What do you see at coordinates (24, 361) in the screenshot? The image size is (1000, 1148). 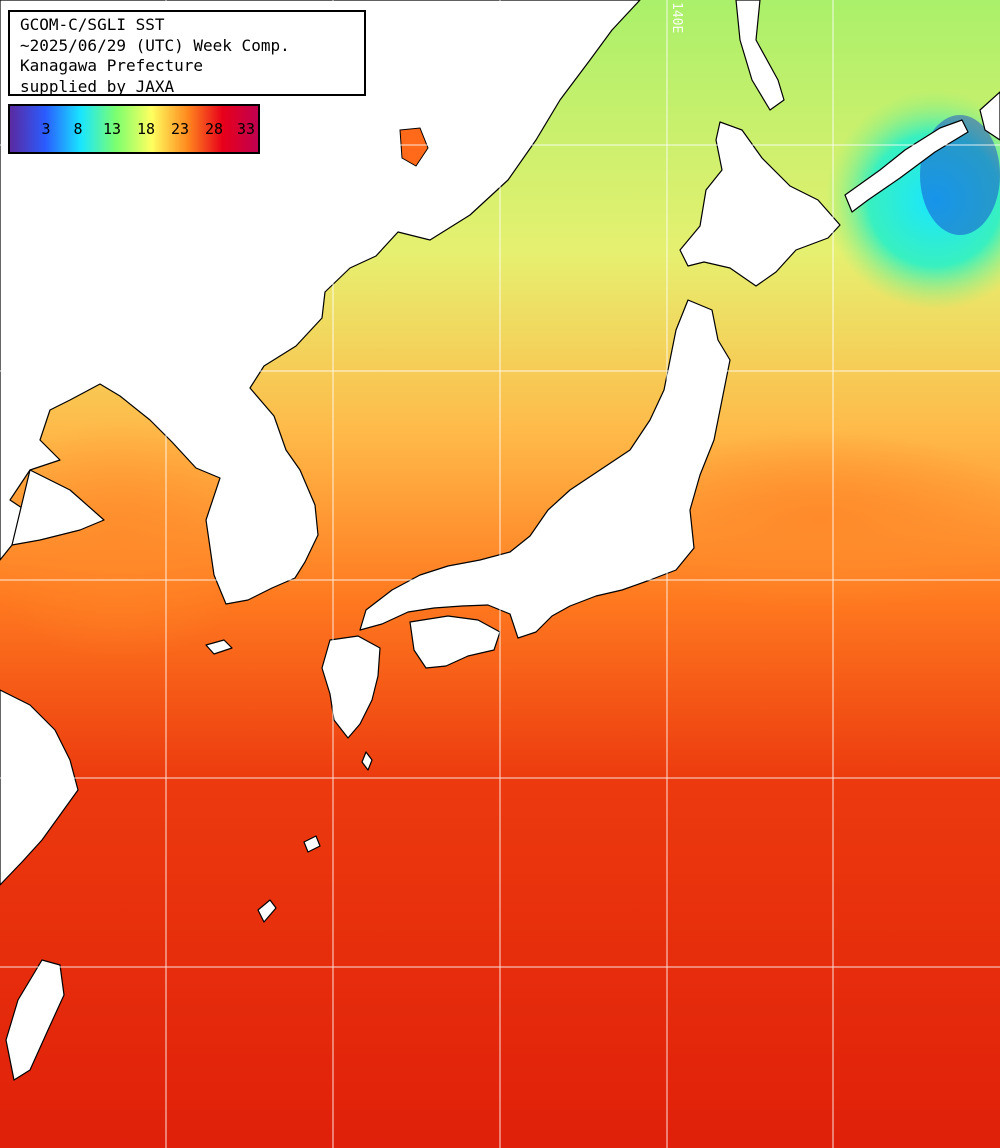 I see `latitude-label: 40N` at bounding box center [24, 361].